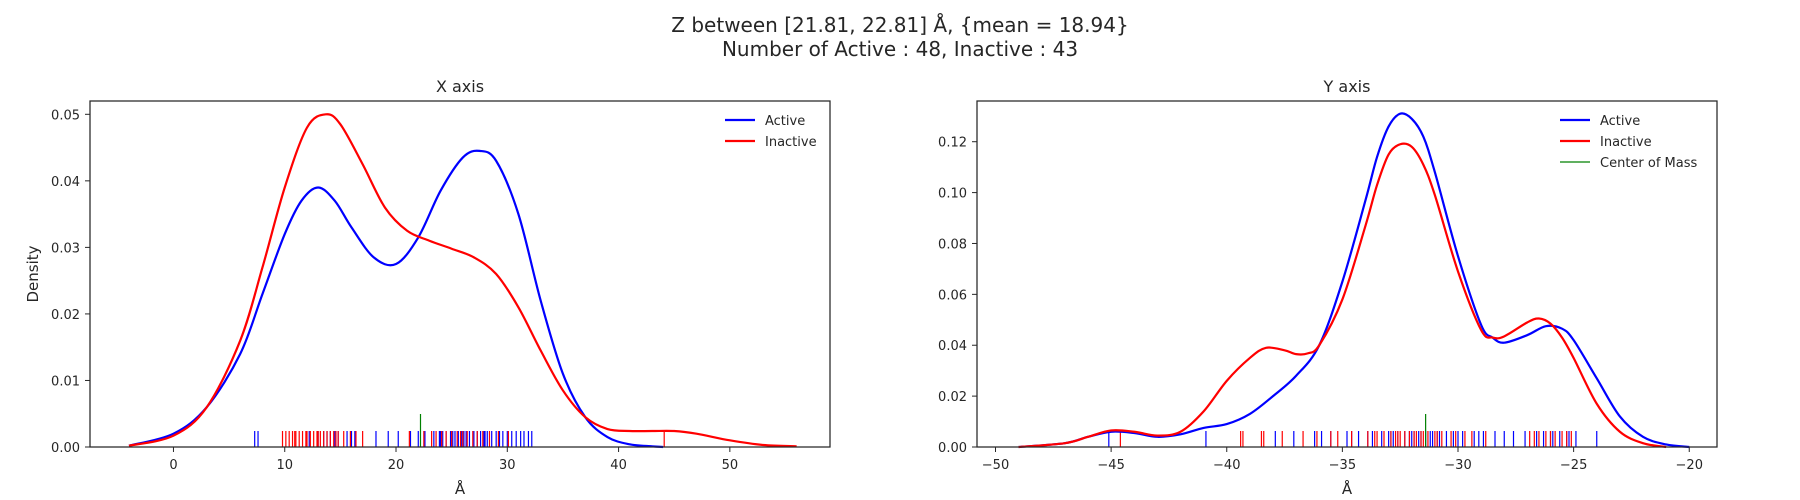 The height and width of the screenshot is (500, 1800). What do you see at coordinates (65, 115) in the screenshot?
I see `y-tick-label: 0.05` at bounding box center [65, 115].